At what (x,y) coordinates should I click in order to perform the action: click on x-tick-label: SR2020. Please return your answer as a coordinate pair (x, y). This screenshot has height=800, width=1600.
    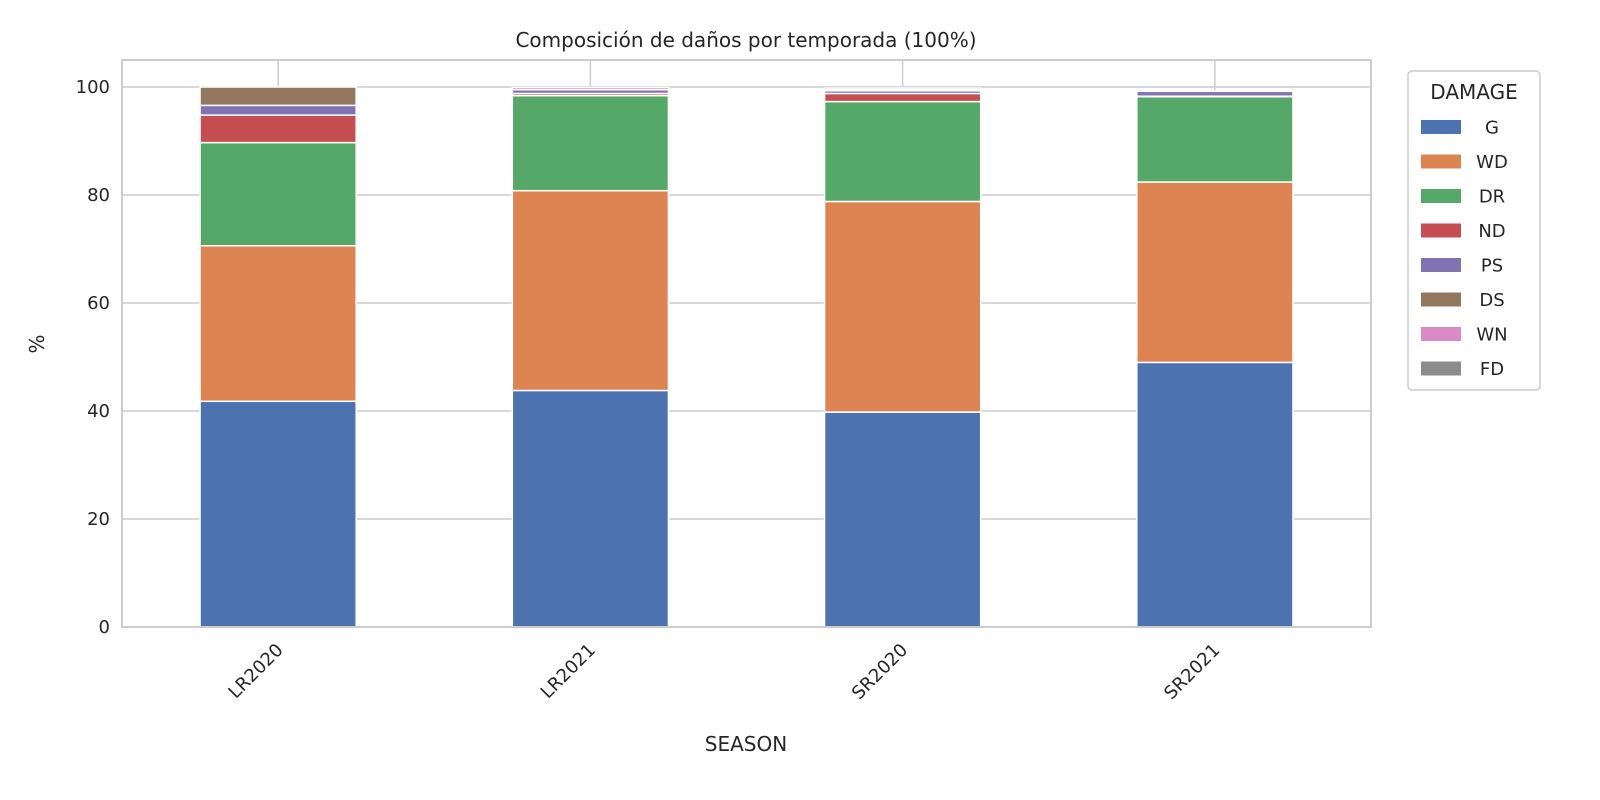
    Looking at the image, I should click on (880, 672).